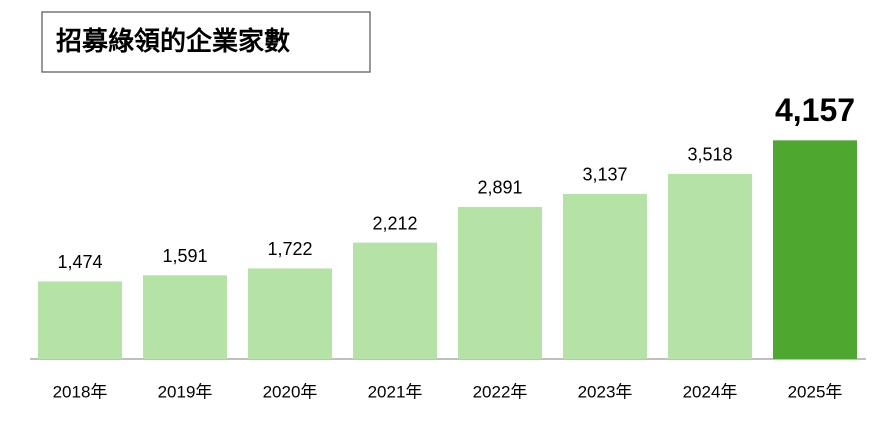 This screenshot has width=886, height=442. What do you see at coordinates (290, 391) in the screenshot?
I see `x-tick-label: 2020年` at bounding box center [290, 391].